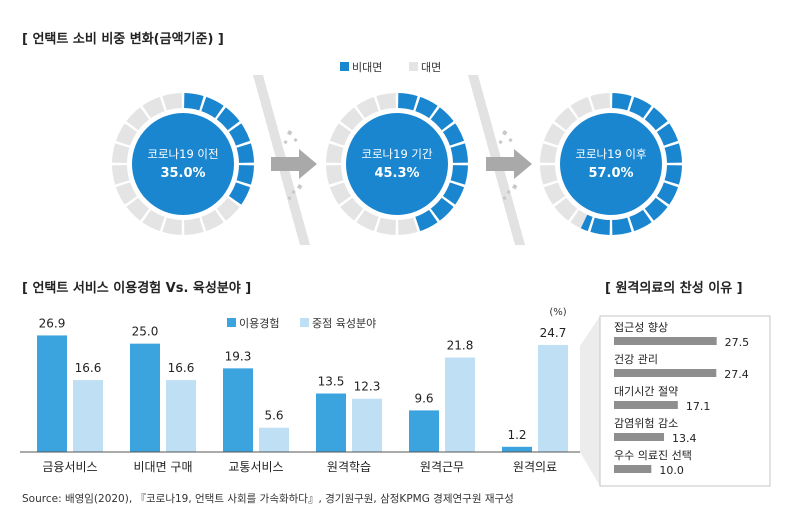 The image size is (791, 521). Describe the element at coordinates (442, 406) in the screenshot. I see `bar-group: 9.6 21.8 원격근무` at that location.